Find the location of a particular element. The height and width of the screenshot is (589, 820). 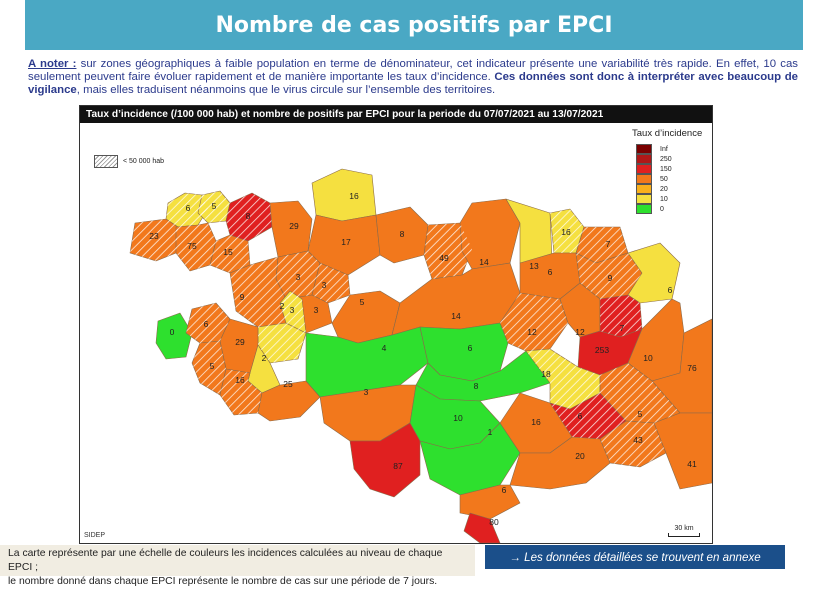

legend-label: 150 is located at coordinates (666, 169).